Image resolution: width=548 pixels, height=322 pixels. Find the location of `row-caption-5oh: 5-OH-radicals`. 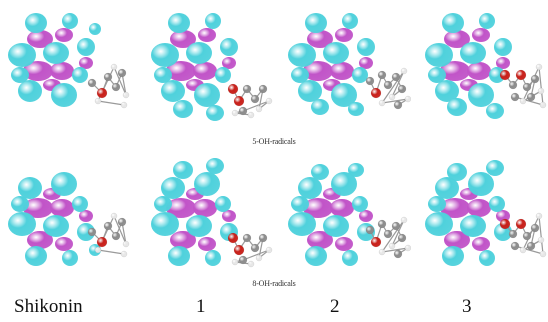

row-caption-5oh: 5-OH-radicals is located at coordinates (274, 141).